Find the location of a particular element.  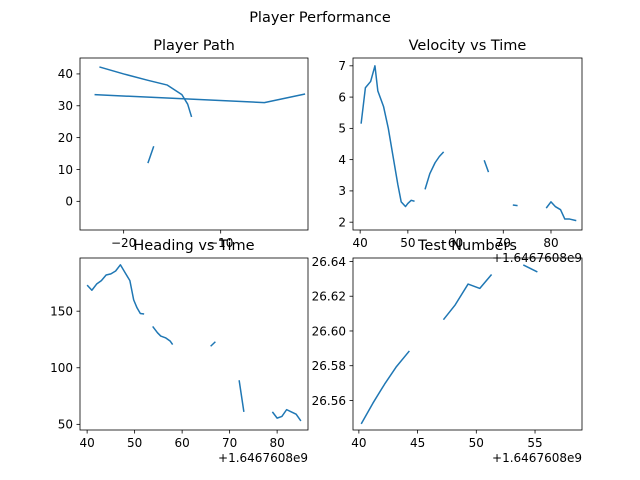

test-numbers-offset-label: +1.6467608e9 is located at coordinates (537, 458).